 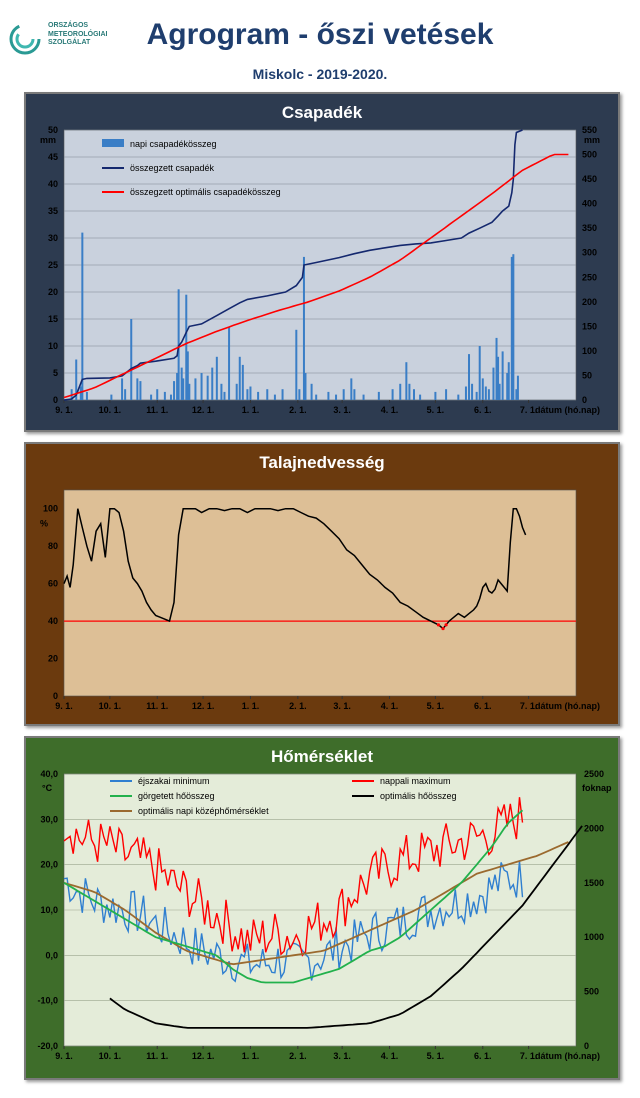 What do you see at coordinates (594, 883) in the screenshot?
I see `y-right-tick-label: 1500` at bounding box center [594, 883].